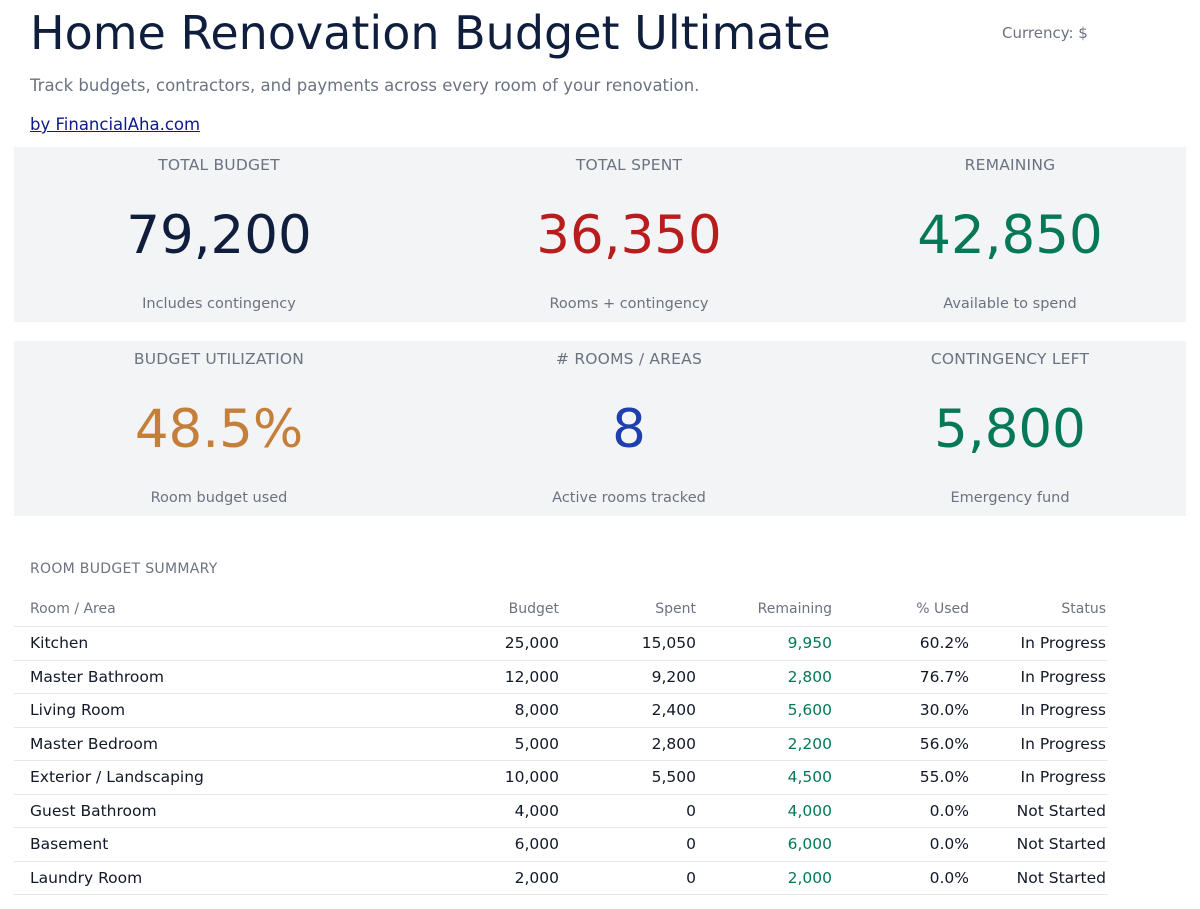  I want to click on kpi-label: TOTAL BUDGET, so click(219, 165).